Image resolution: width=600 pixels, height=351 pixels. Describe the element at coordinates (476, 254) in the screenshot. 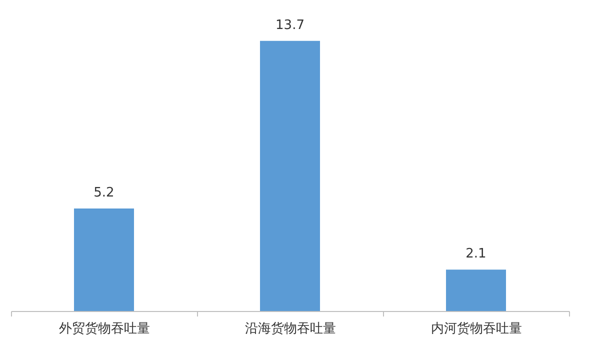

I see `data-label: 2.1` at that location.